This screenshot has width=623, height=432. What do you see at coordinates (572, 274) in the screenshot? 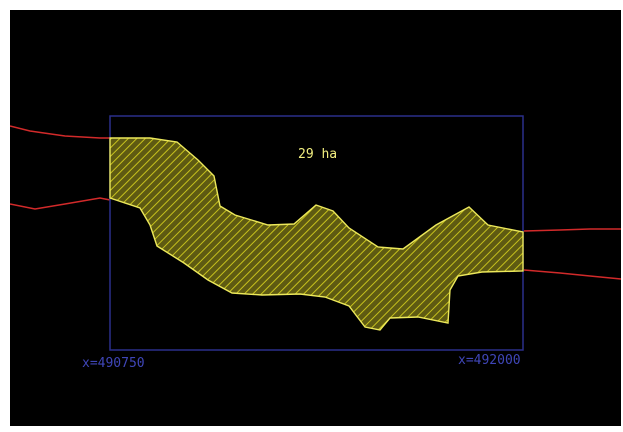
I see `boundary-line-right-lower` at bounding box center [572, 274].